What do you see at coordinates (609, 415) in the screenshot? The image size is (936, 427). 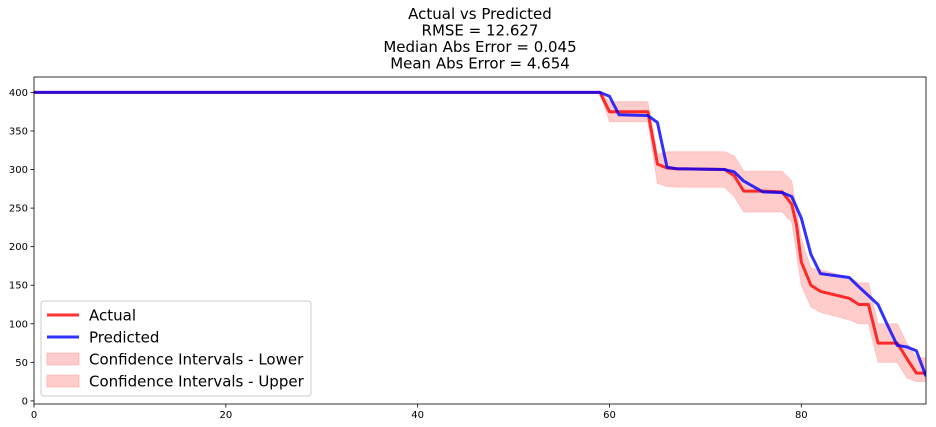 I see `x-tick-label: 60` at bounding box center [609, 415].